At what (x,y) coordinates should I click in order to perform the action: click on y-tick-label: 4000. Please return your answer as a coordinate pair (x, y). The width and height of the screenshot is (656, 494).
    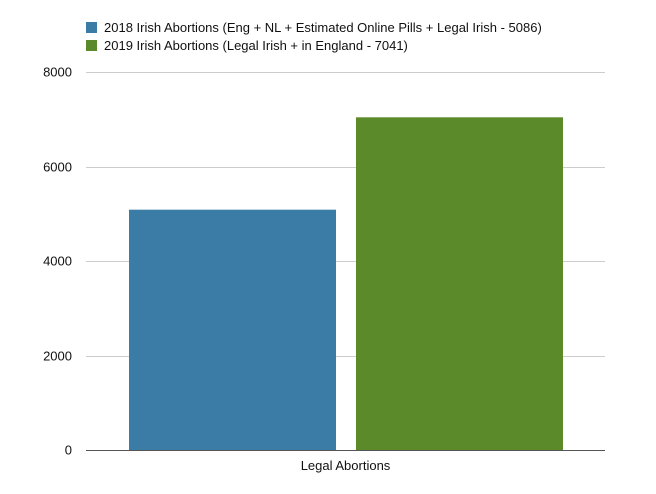
    Looking at the image, I should click on (57, 261).